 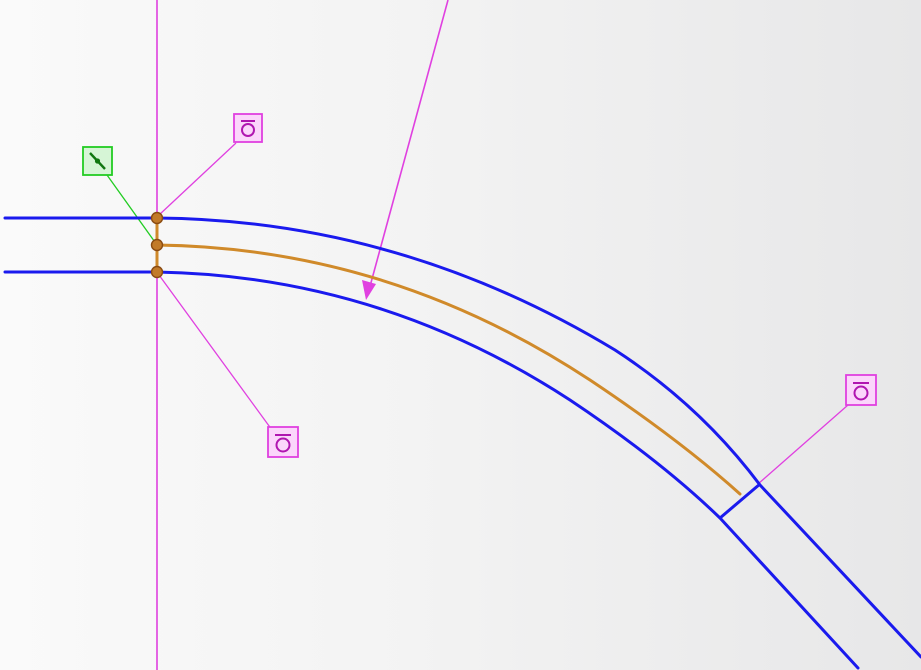 What do you see at coordinates (197, 179) in the screenshot?
I see `constraint-leader-top` at bounding box center [197, 179].